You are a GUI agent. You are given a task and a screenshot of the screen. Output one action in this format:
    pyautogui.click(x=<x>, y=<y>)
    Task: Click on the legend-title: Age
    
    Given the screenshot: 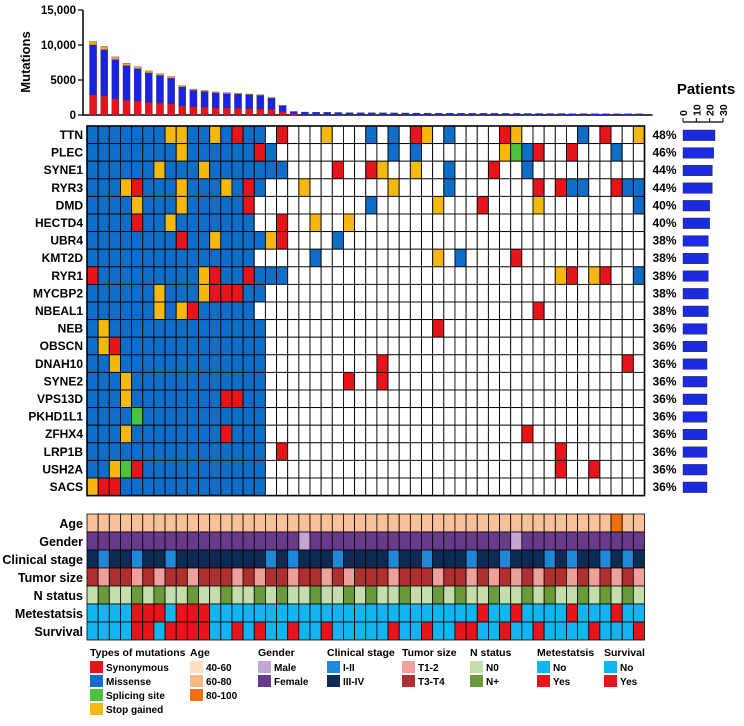 What is the action you would take?
    pyautogui.click(x=200, y=653)
    